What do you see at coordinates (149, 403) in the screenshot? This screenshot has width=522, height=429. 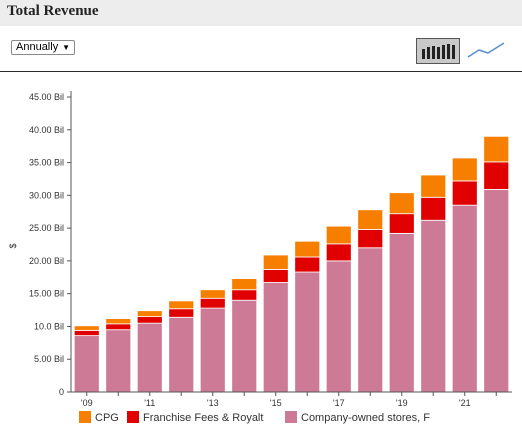 I see `x-tick-label: '11` at bounding box center [149, 403].